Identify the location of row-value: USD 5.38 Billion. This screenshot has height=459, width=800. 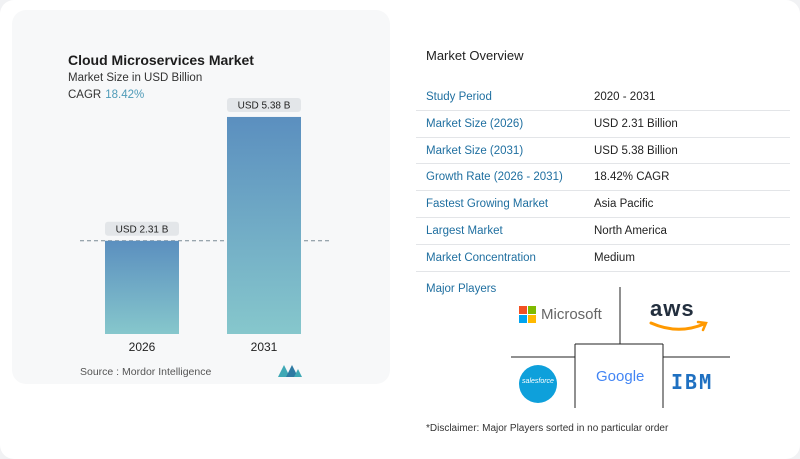
(636, 150).